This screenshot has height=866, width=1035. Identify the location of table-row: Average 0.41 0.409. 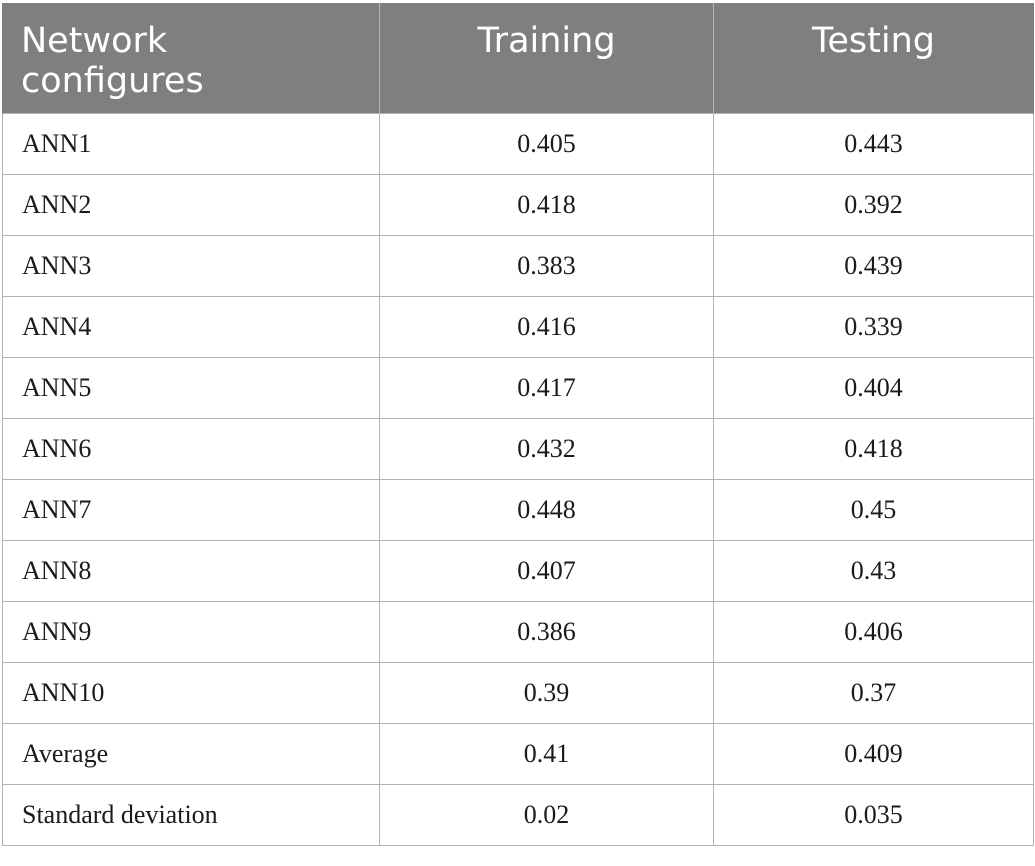
(518, 754).